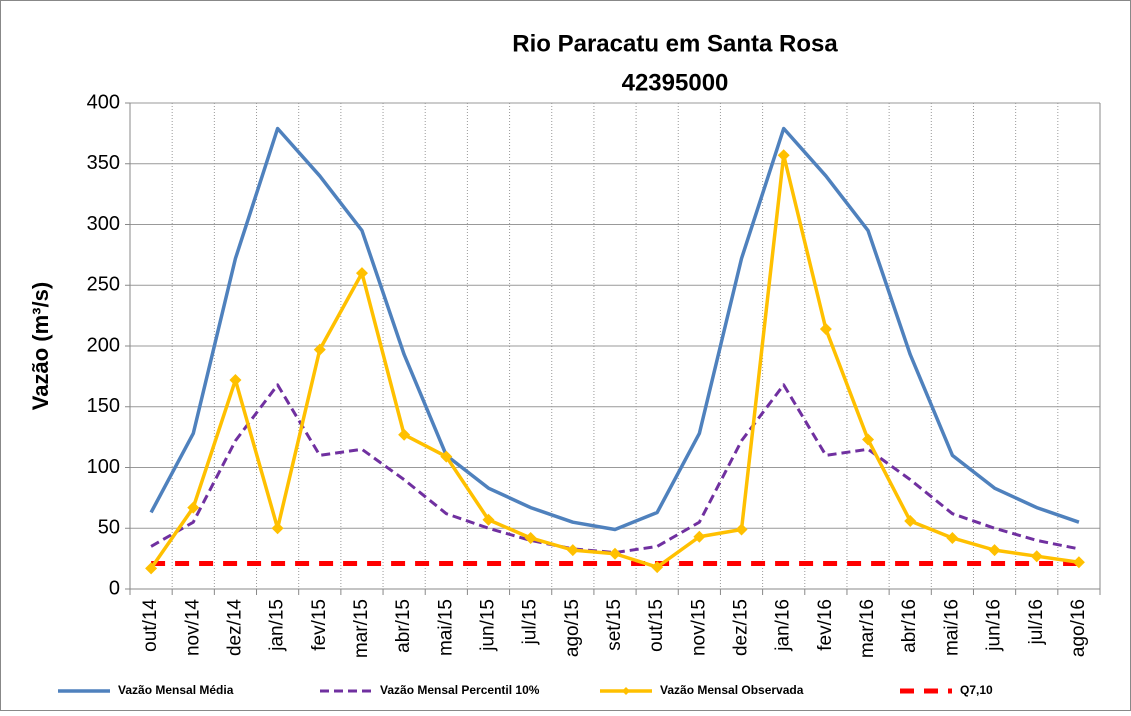 This screenshot has height=716, width=1131. What do you see at coordinates (192, 627) in the screenshot?
I see `x-tick-label: nov/14` at bounding box center [192, 627].